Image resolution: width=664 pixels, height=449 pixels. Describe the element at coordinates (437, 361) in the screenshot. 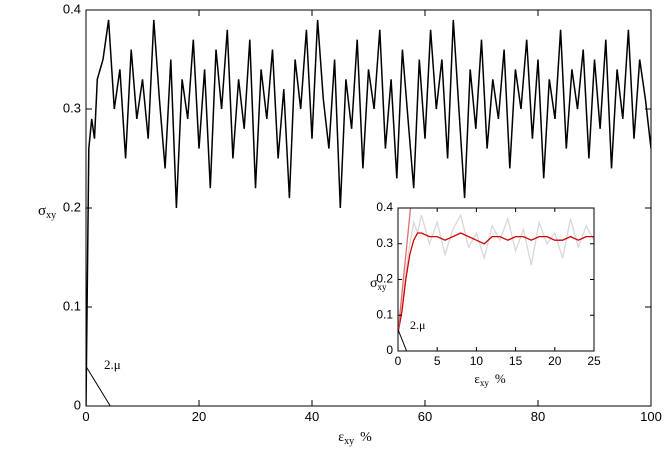

I see `x-tick-label: 5` at that location.